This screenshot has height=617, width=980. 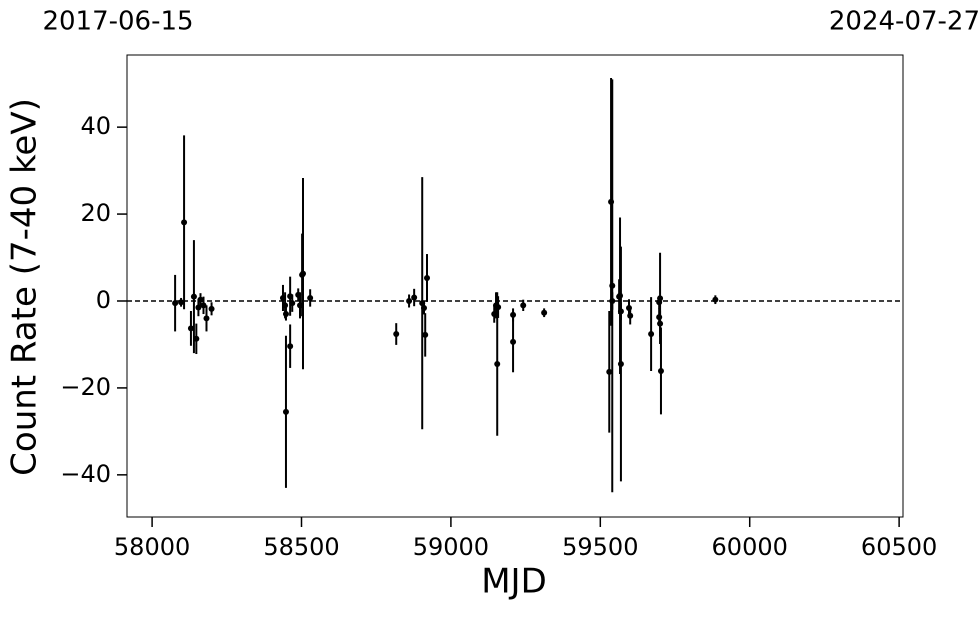 What do you see at coordinates (600, 547) in the screenshot?
I see `x-tick-label: 59500` at bounding box center [600, 547].